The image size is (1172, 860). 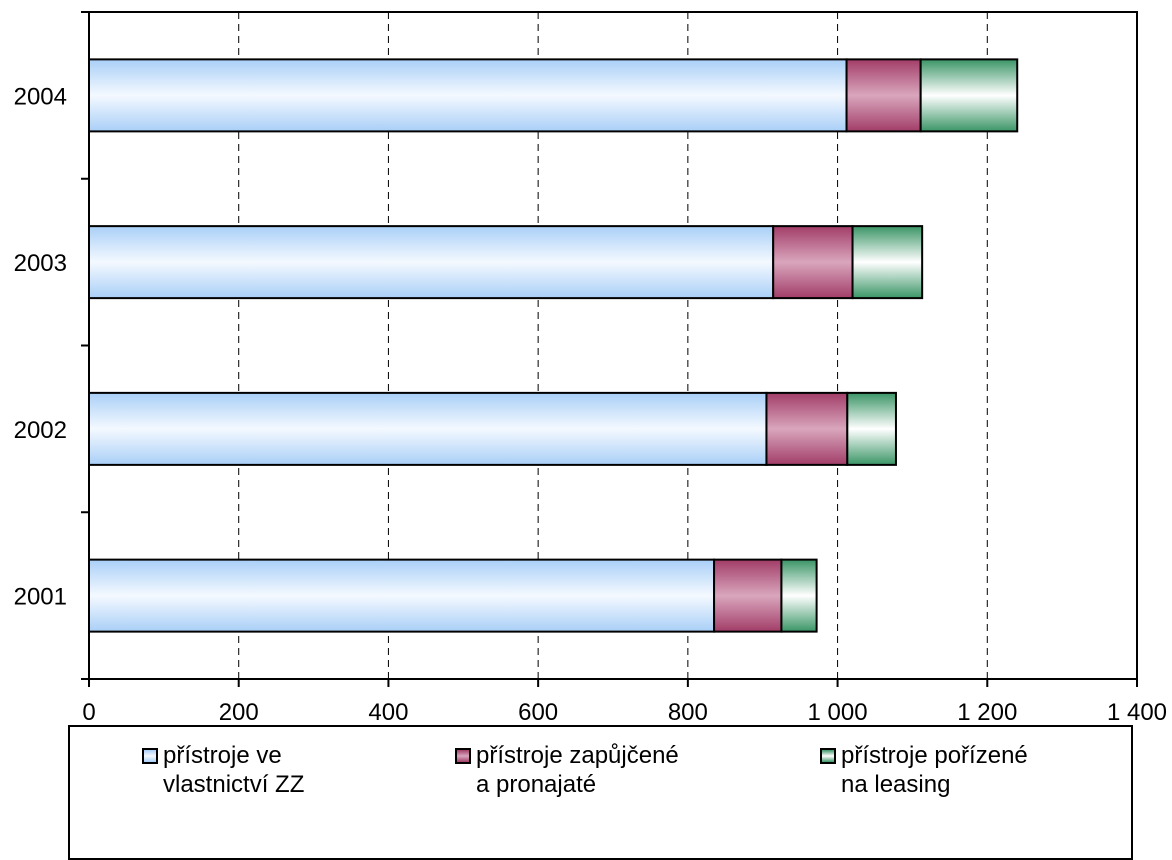 What do you see at coordinates (150, 756) in the screenshot?
I see `legend-swatch-owned` at bounding box center [150, 756].